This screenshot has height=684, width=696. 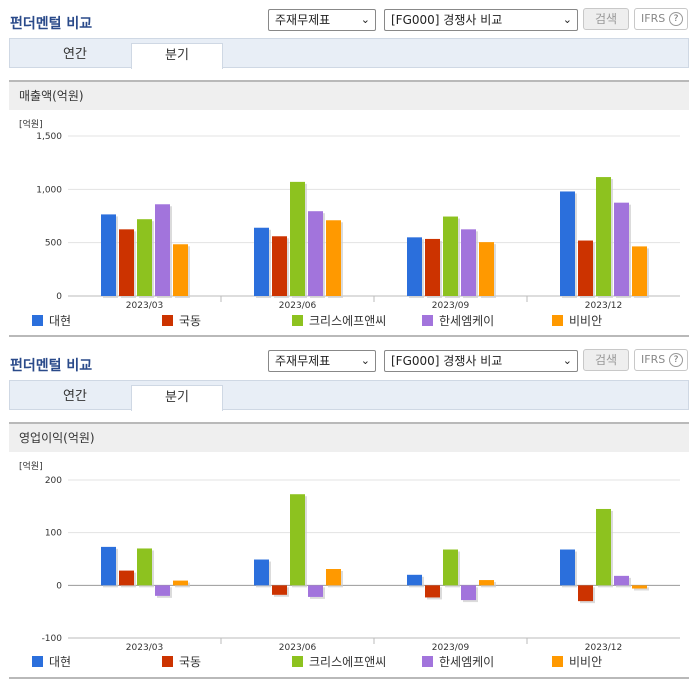 What do you see at coordinates (53, 481) in the screenshot?
I see `y-tick-label: 200` at bounding box center [53, 481].